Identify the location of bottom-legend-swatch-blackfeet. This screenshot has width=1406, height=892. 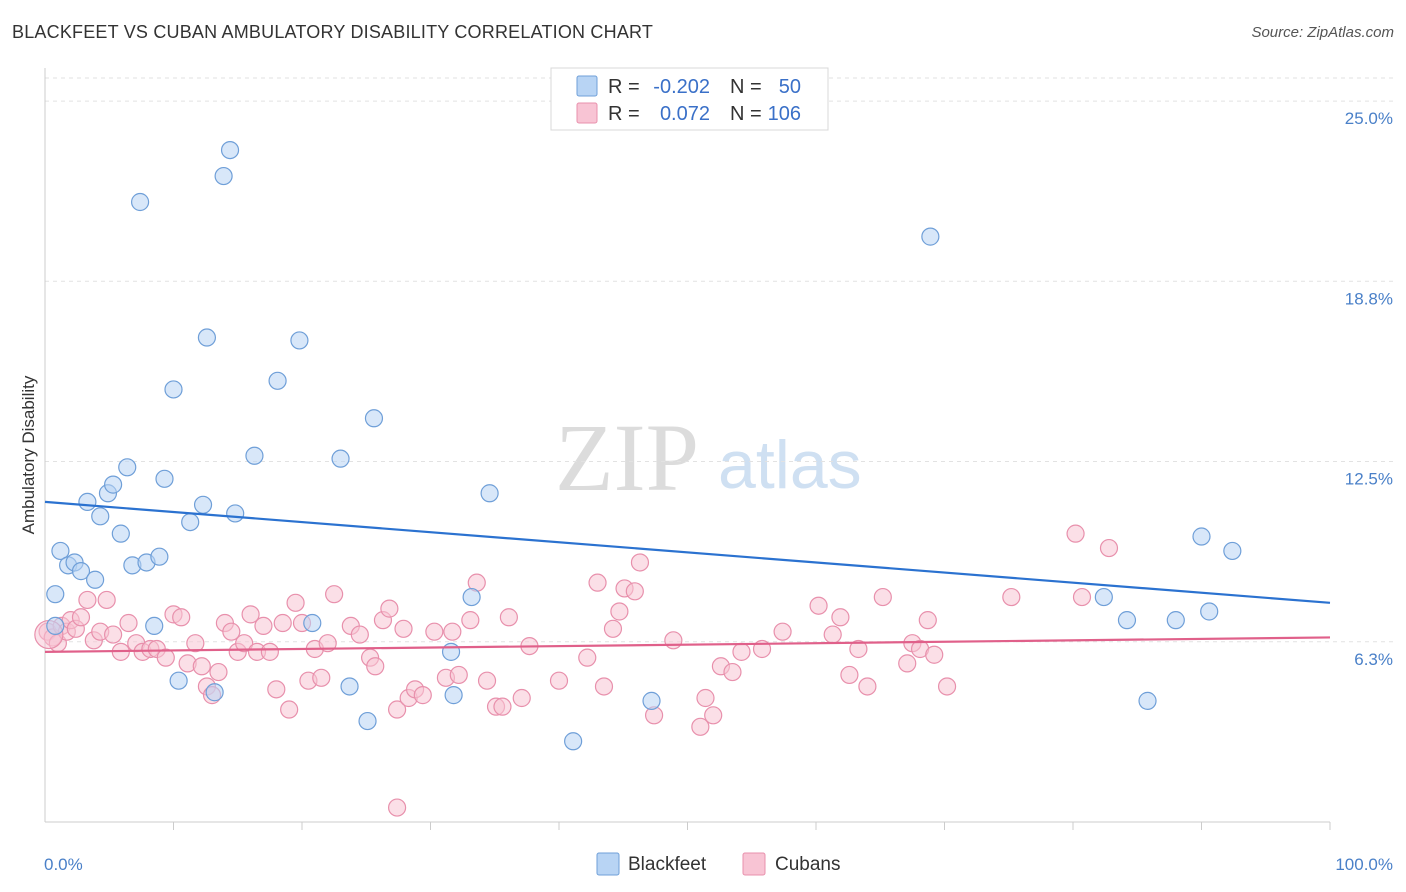
(608, 864).